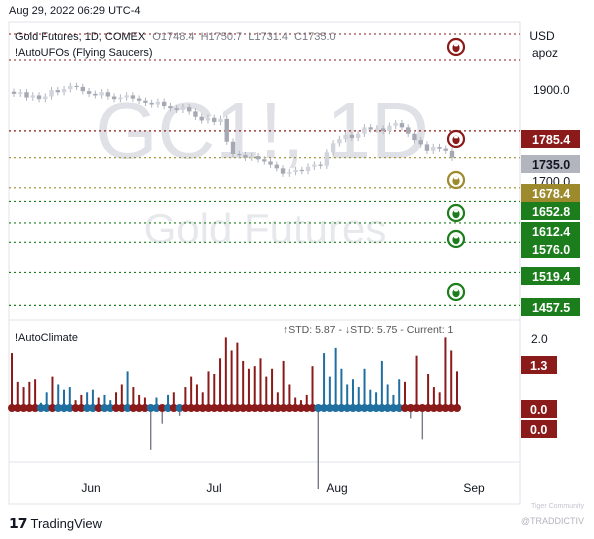  I want to click on tradingview-logo: 𝟭𝟳 TradingView, so click(55, 523).